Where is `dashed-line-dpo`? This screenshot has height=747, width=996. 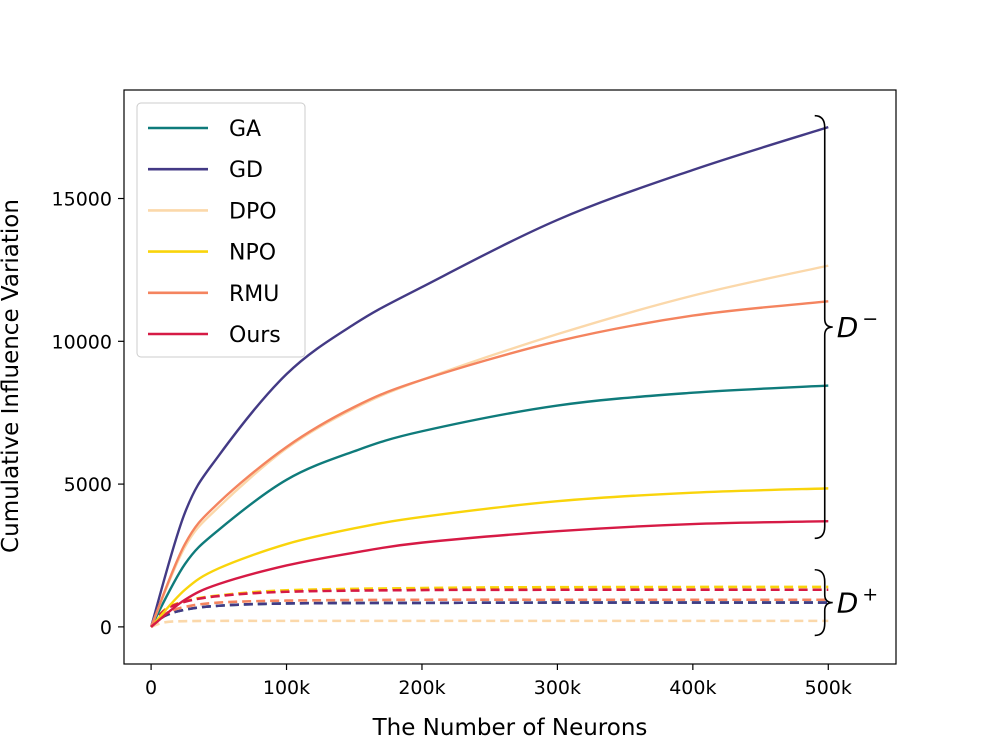 dashed-line-dpo is located at coordinates (489, 624).